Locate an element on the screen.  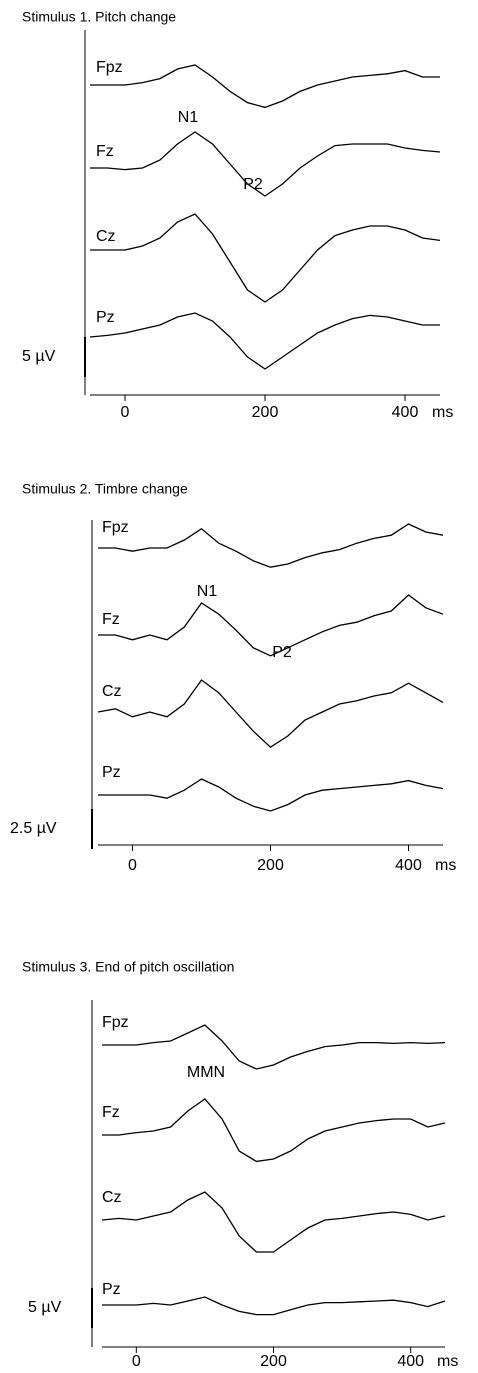
panel-title: Stimulus 3. End of pitch oscillation is located at coordinates (128, 967).